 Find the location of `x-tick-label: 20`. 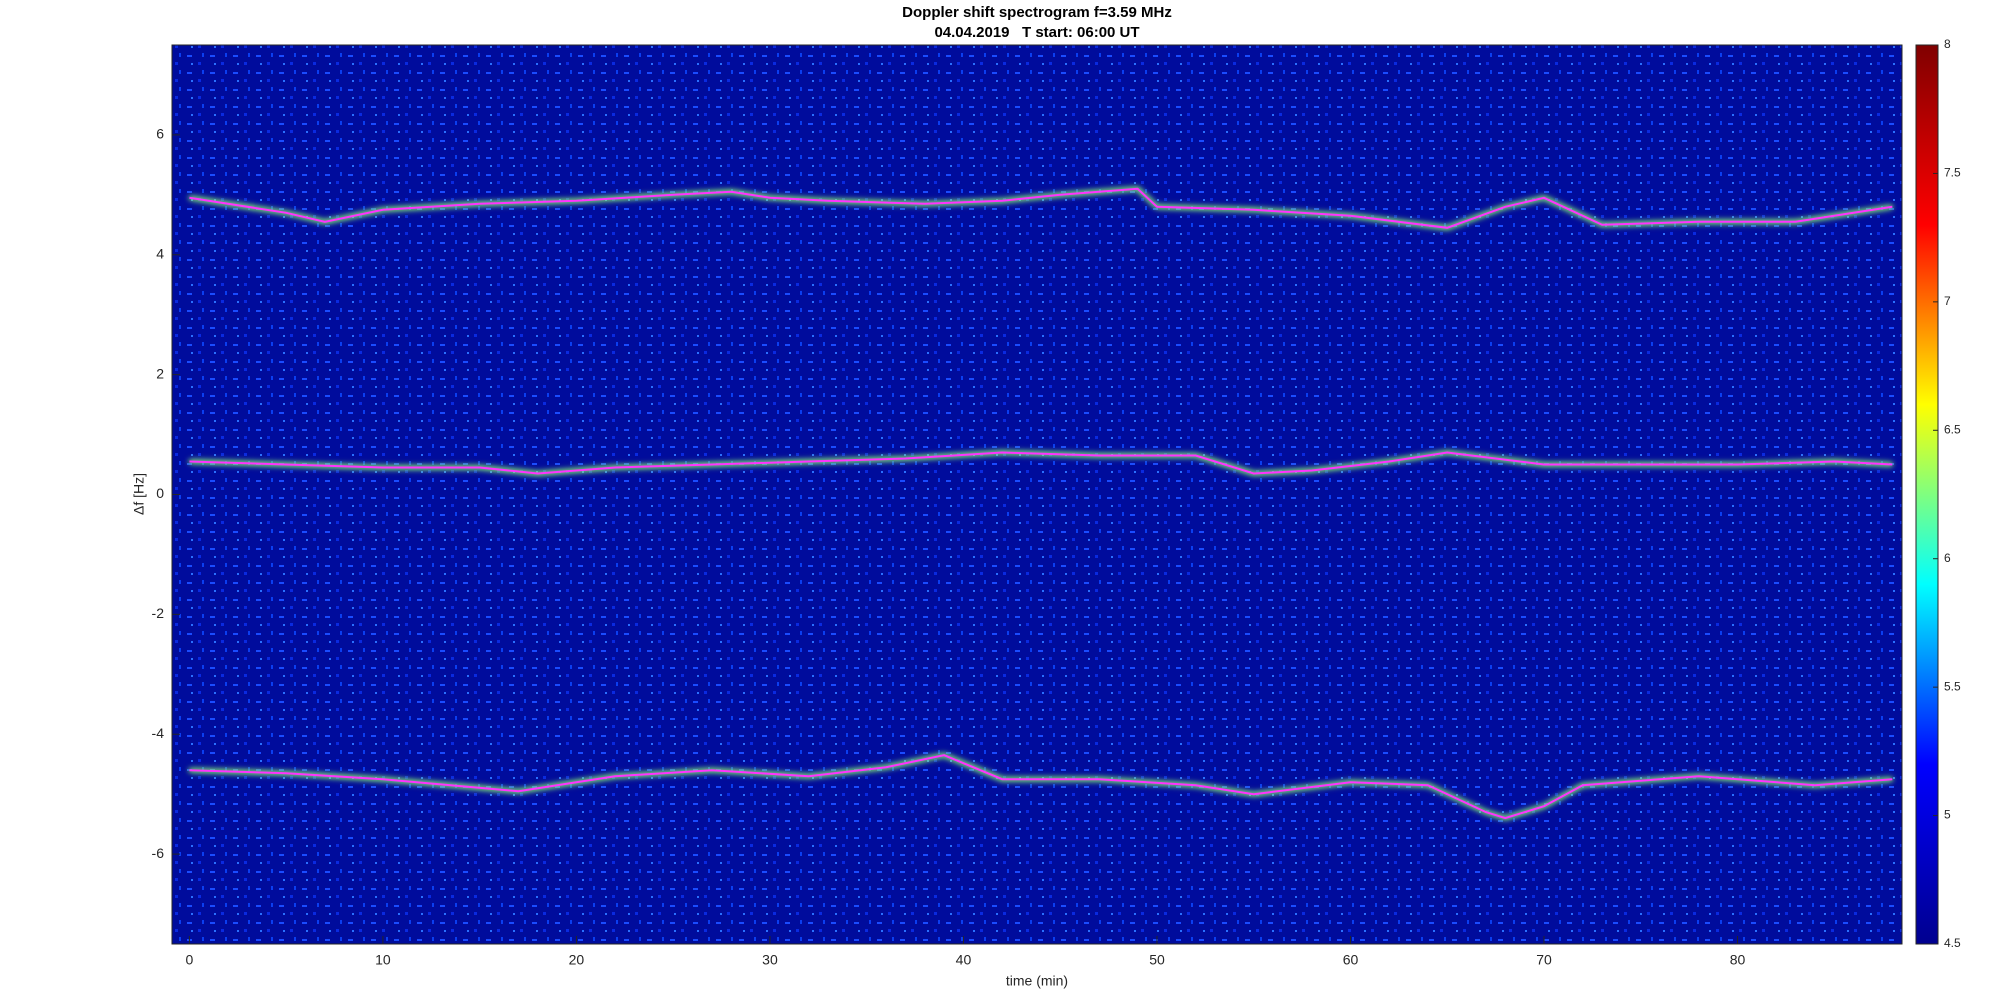

x-tick-label: 20 is located at coordinates (577, 960).